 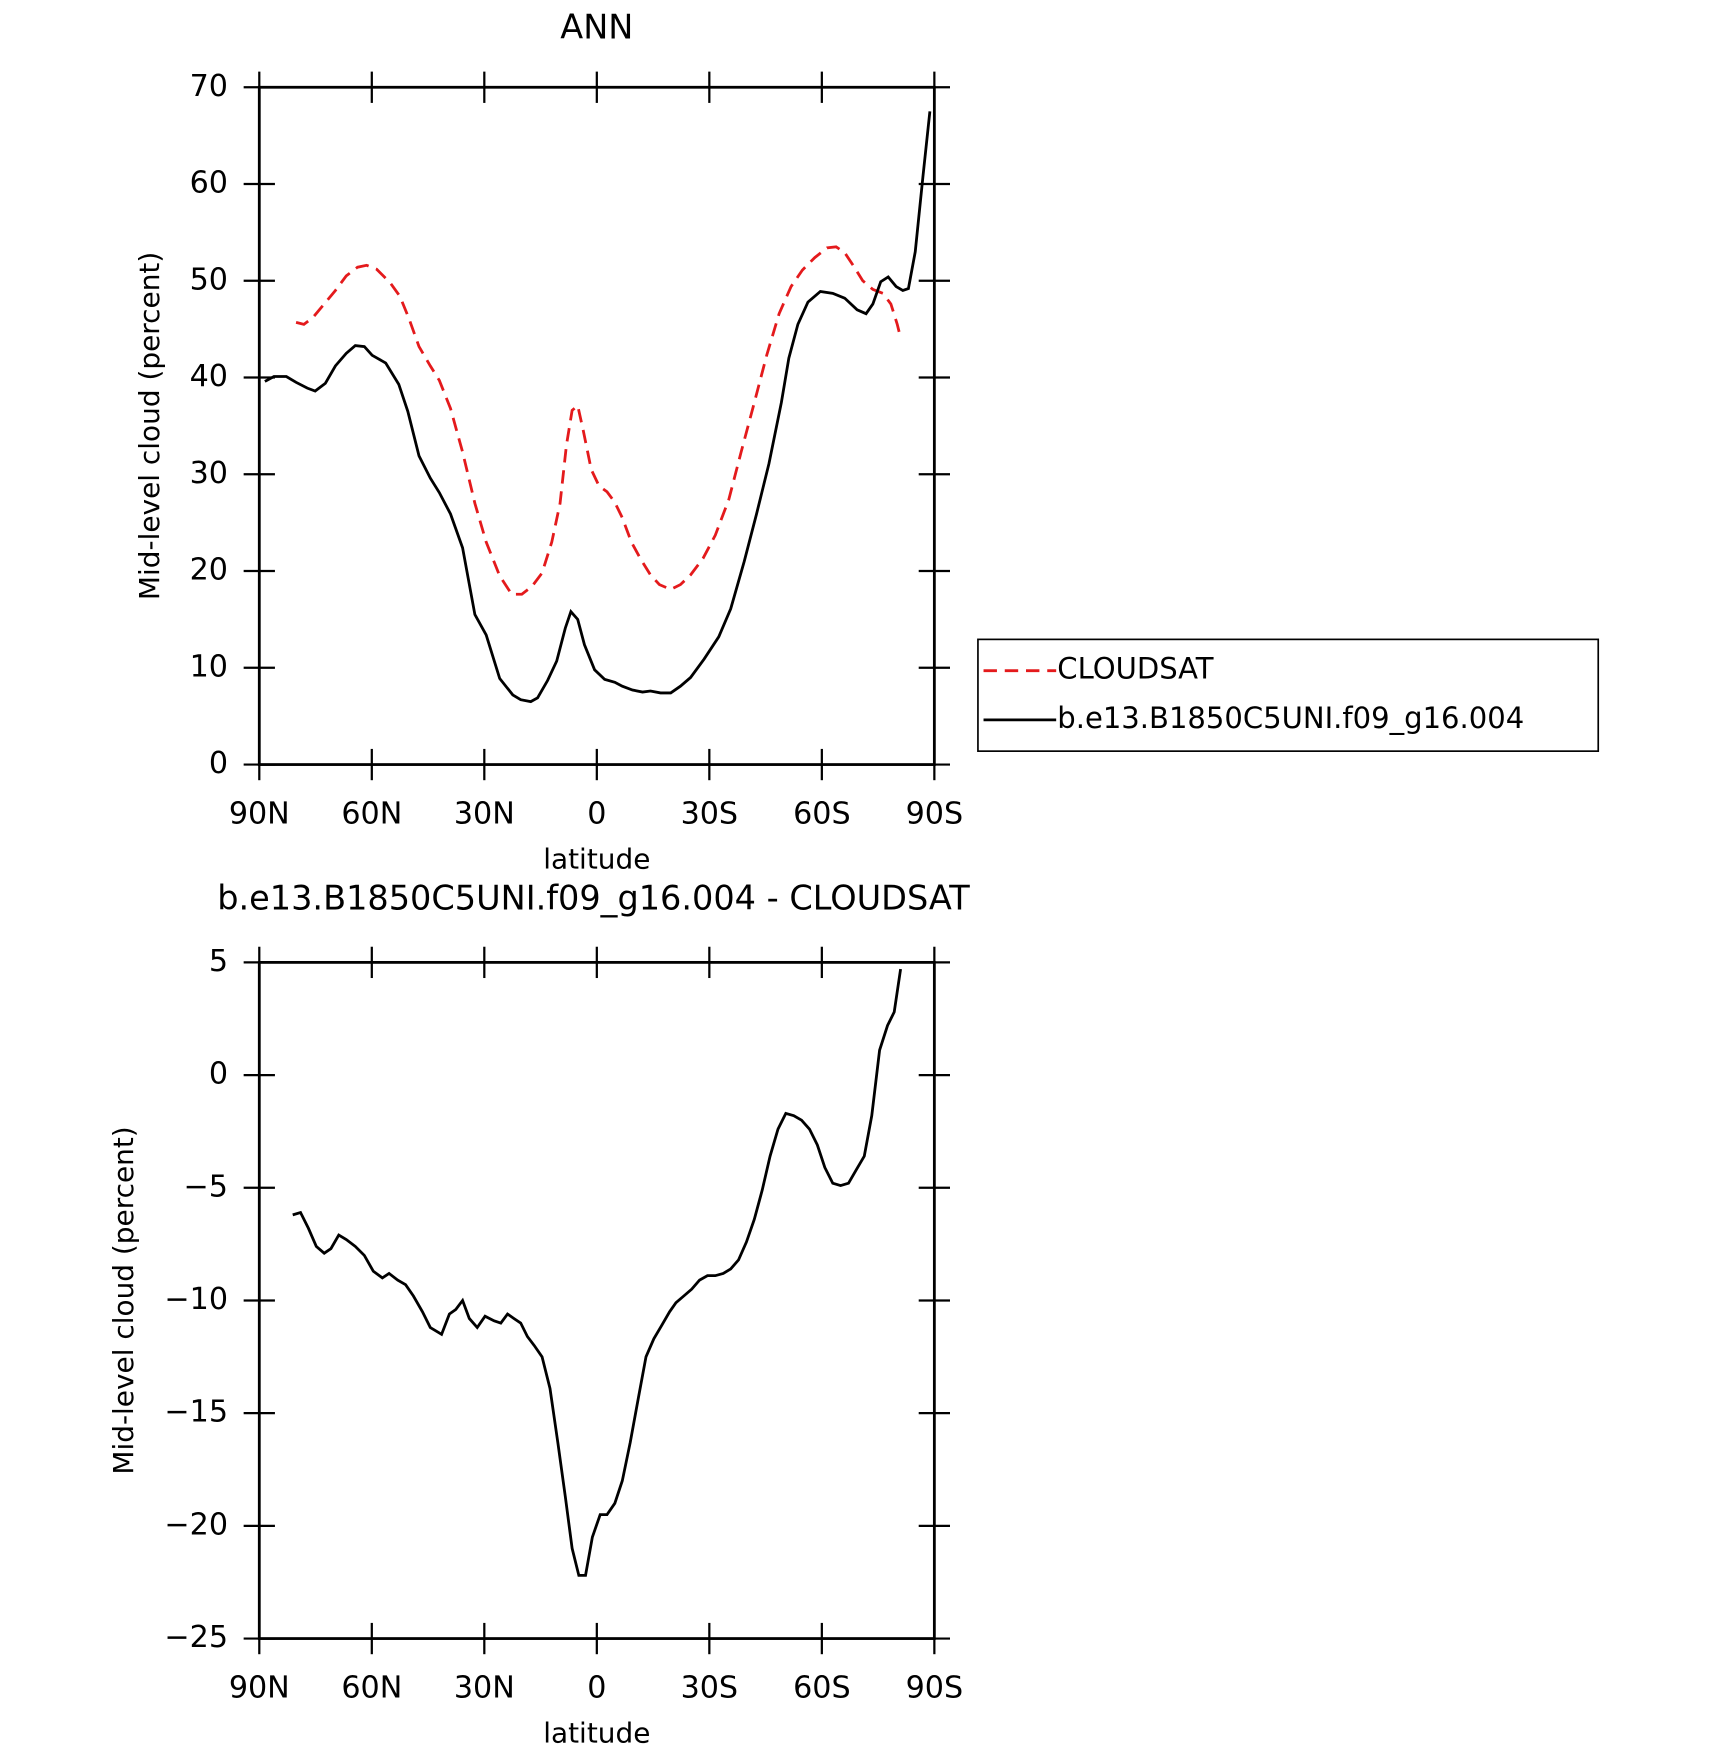 I want to click on chart-title: b.e13.B1850C5UNI.f09_g16.004 - CLOUDSAT, so click(x=593, y=897).